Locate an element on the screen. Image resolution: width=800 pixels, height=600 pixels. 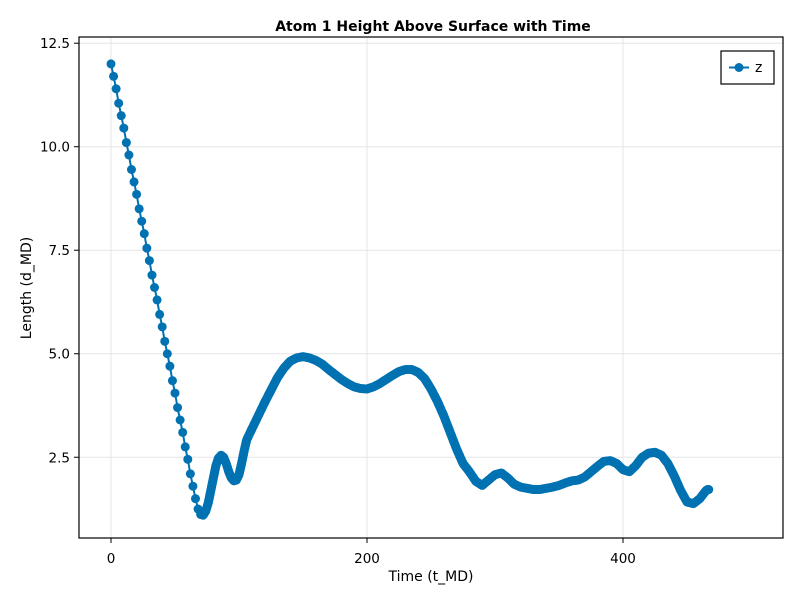
x-tick-label: 400 is located at coordinates (623, 559).